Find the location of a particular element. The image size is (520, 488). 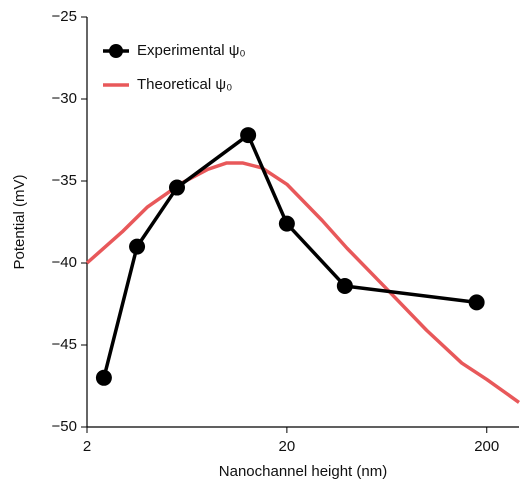

legend-label: Experimental ψ₀ is located at coordinates (191, 50).